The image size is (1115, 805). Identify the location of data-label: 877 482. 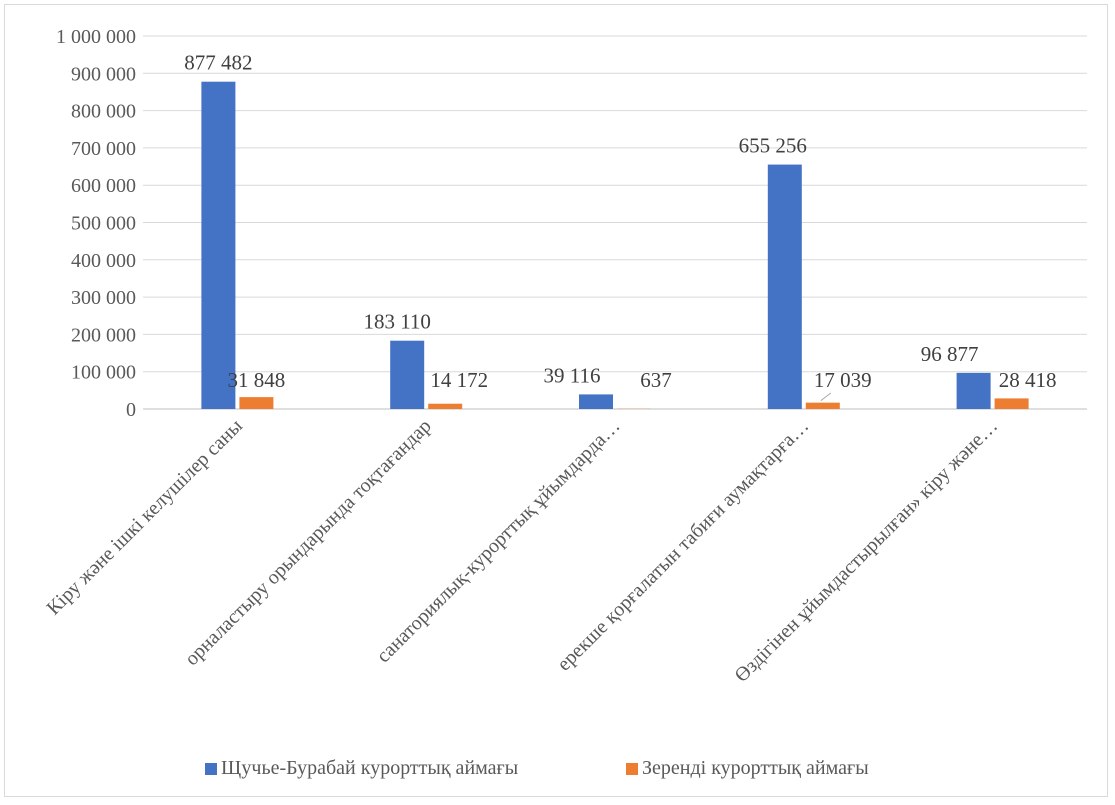
(218, 63).